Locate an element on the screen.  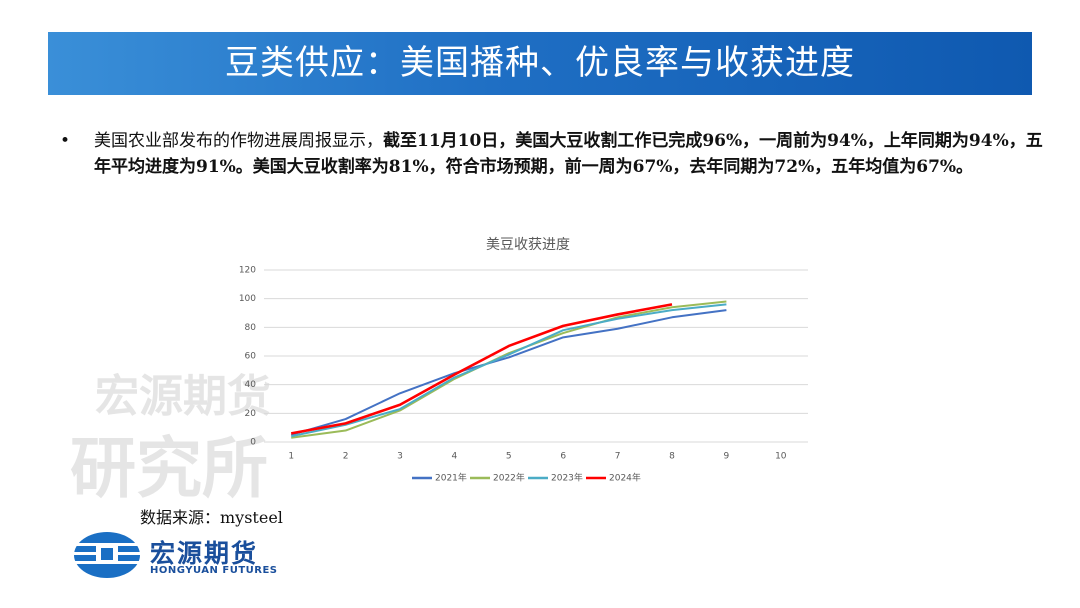
x-tick-label: 5 is located at coordinates (509, 457).